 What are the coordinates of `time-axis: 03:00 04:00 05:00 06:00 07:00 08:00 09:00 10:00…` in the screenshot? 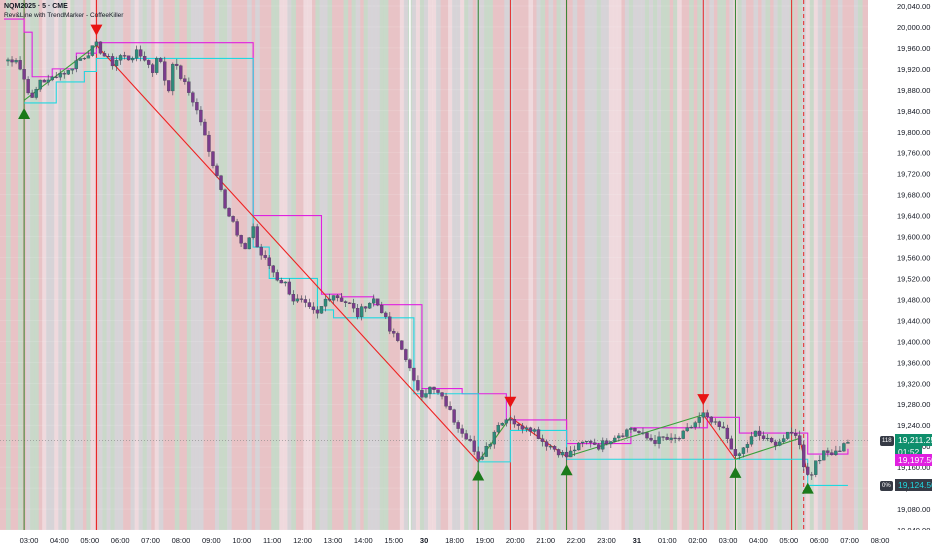 It's located at (466, 540).